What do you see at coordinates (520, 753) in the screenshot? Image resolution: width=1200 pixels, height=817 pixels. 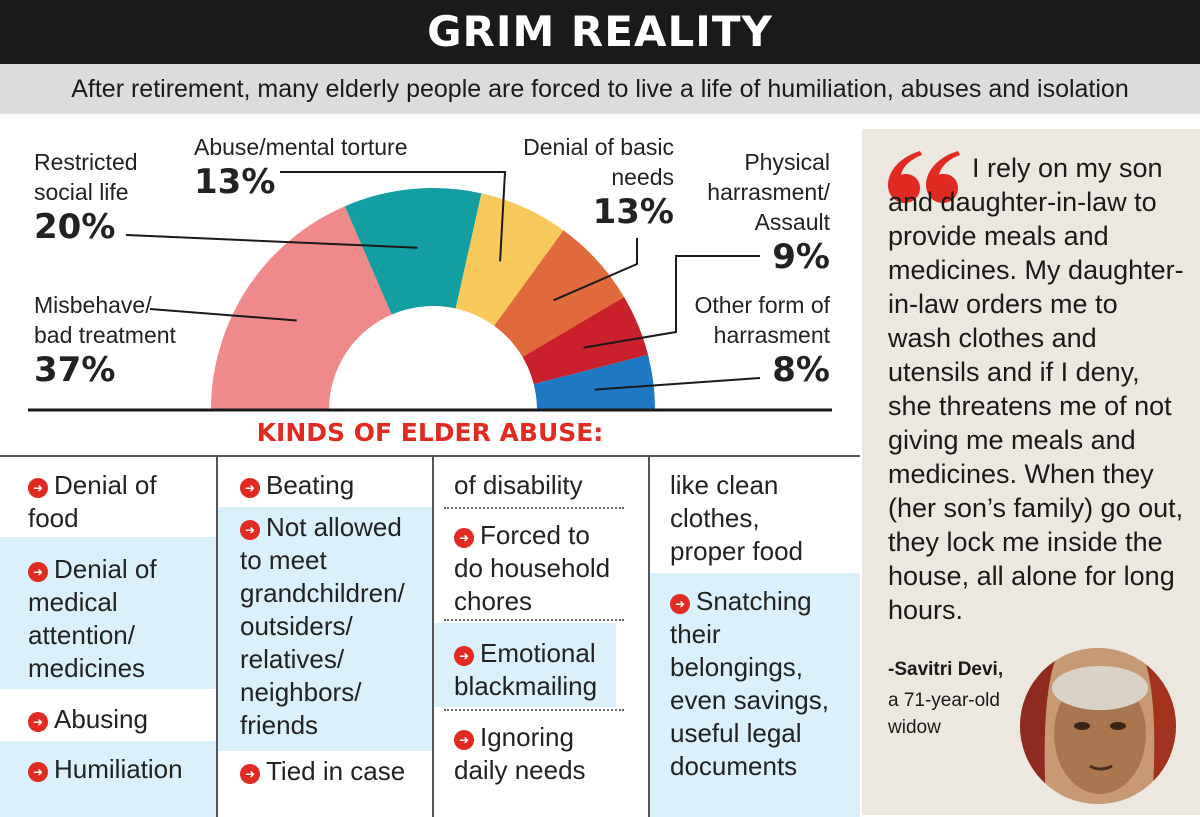 I see `abuse-item: ➜ Ignoring daily needs` at bounding box center [520, 753].